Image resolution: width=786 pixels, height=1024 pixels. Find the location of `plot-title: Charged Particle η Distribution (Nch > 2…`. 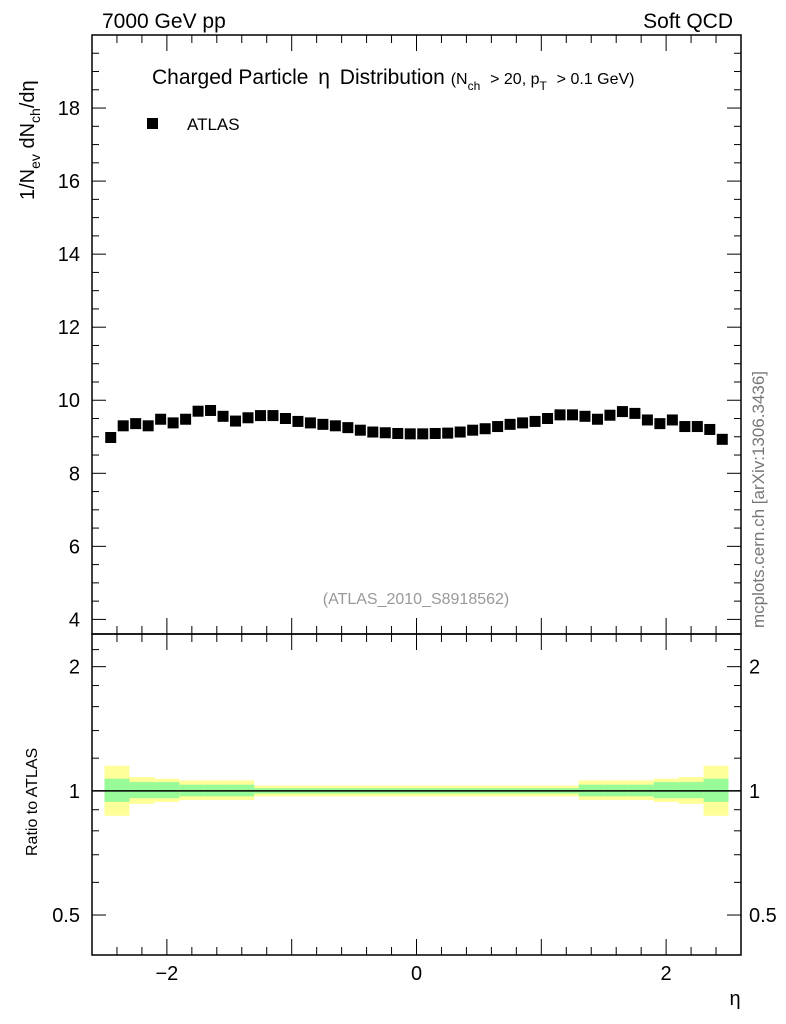

plot-title: Charged Particle η Distribution (Nch > 2… is located at coordinates (393, 80).